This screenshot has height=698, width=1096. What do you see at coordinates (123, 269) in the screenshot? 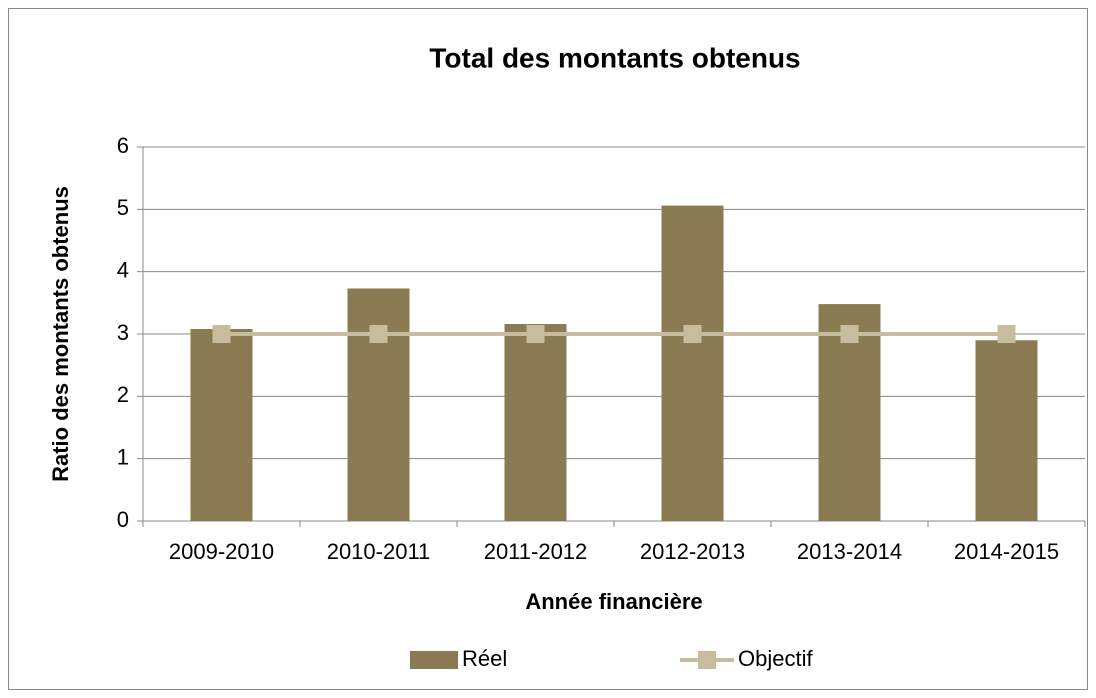
I see `y-tick-label: 4` at bounding box center [123, 269].